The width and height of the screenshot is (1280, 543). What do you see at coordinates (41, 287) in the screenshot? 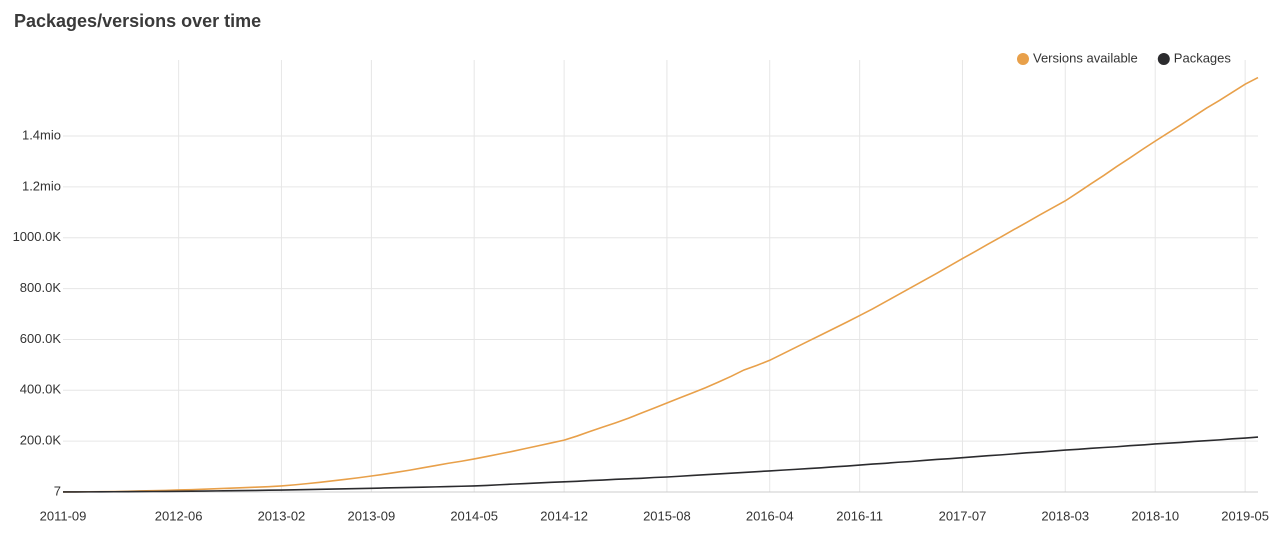
I see `y-tick-label: 800.0K` at bounding box center [41, 287].